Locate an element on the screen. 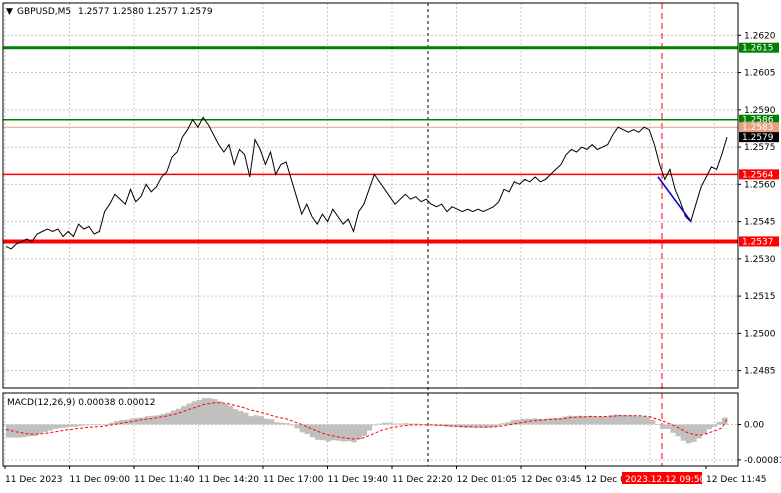 This screenshot has width=781, height=493. price-tick-label: 1.2530 is located at coordinates (760, 260).